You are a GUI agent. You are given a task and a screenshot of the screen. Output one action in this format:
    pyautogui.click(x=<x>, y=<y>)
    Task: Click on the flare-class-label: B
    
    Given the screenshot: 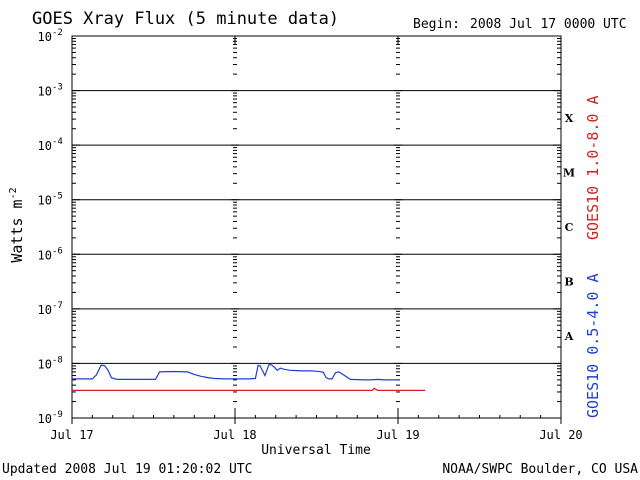 What is the action you would take?
    pyautogui.click(x=568, y=282)
    